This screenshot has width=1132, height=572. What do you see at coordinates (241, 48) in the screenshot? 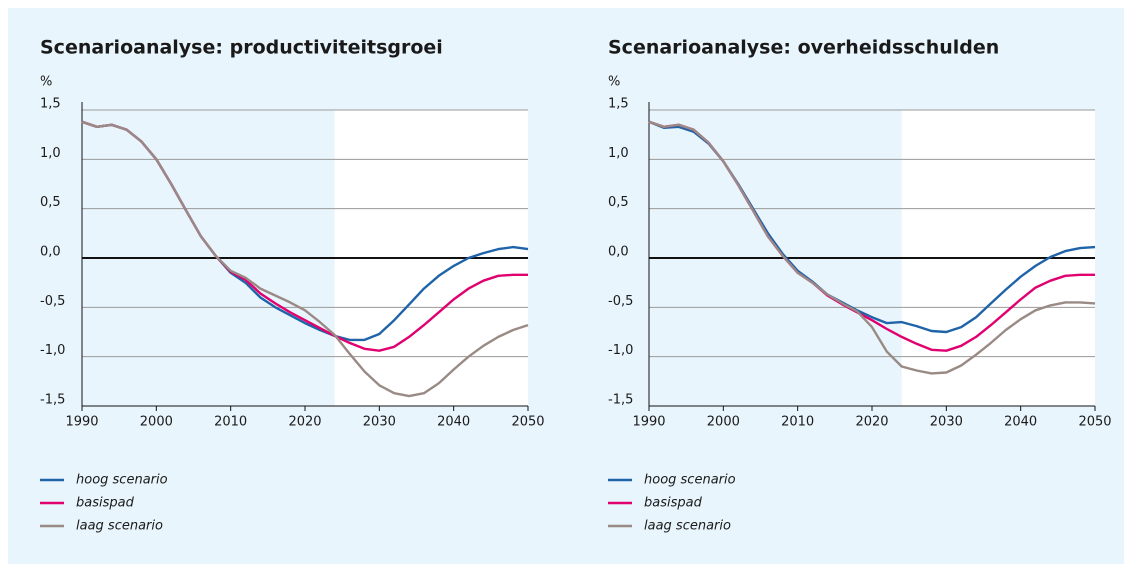
I see `chart-title: Scenarioanalyse: productiviteitsgroei` at bounding box center [241, 48].